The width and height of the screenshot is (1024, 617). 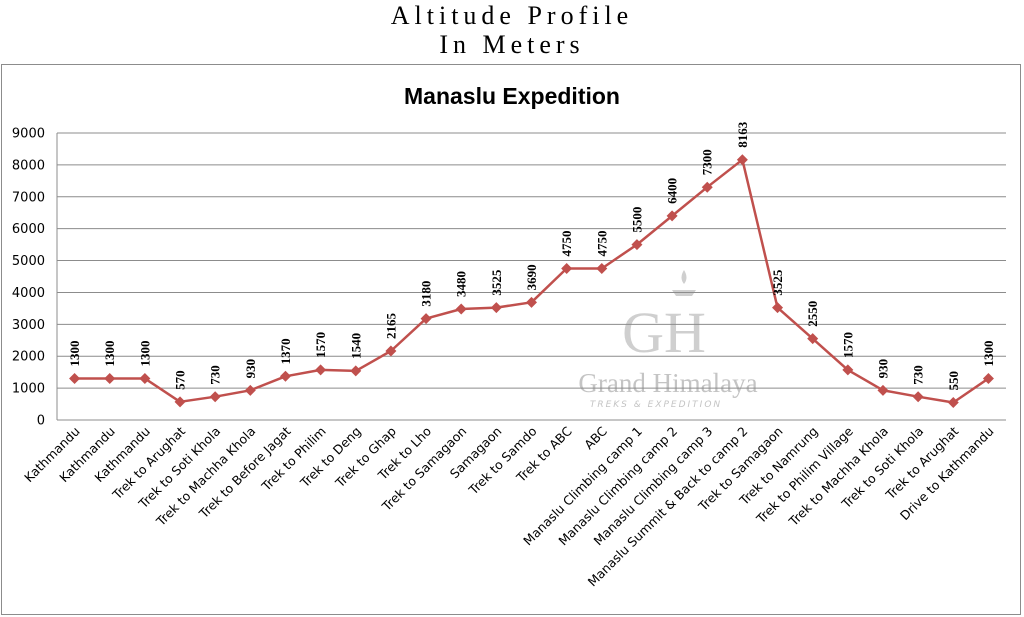 I want to click on y-tick-label: 3000, so click(x=28, y=325).